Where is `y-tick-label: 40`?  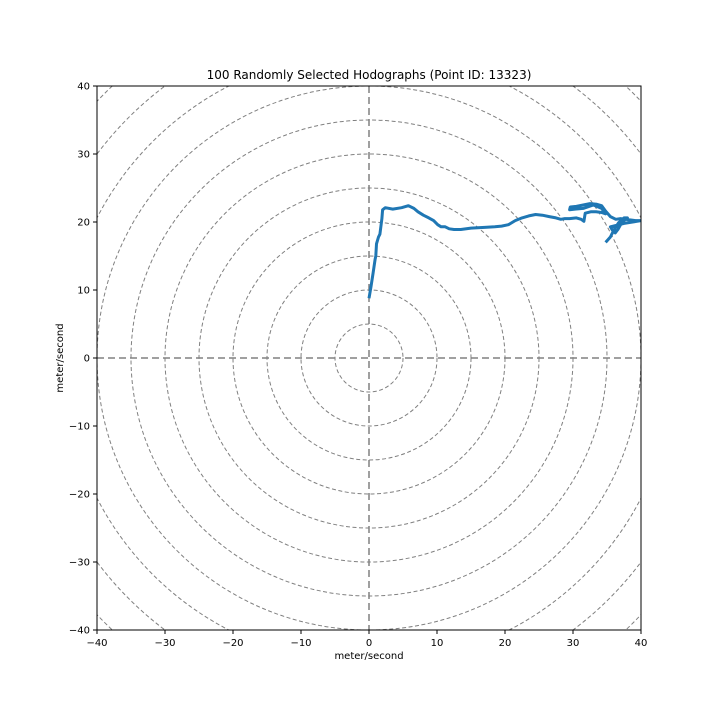
y-tick-label: 40 is located at coordinates (83, 87).